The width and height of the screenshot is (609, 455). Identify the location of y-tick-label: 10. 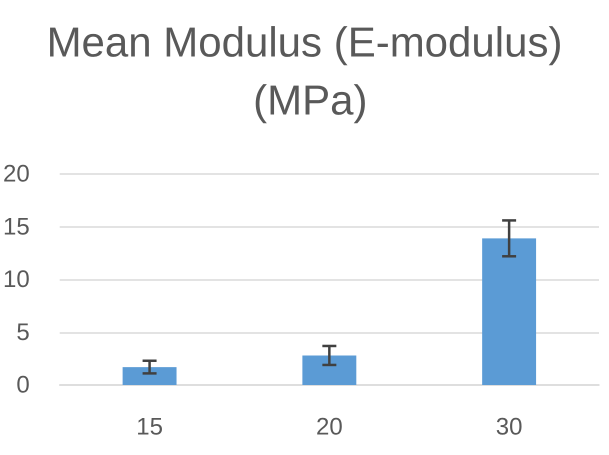
(16, 279).